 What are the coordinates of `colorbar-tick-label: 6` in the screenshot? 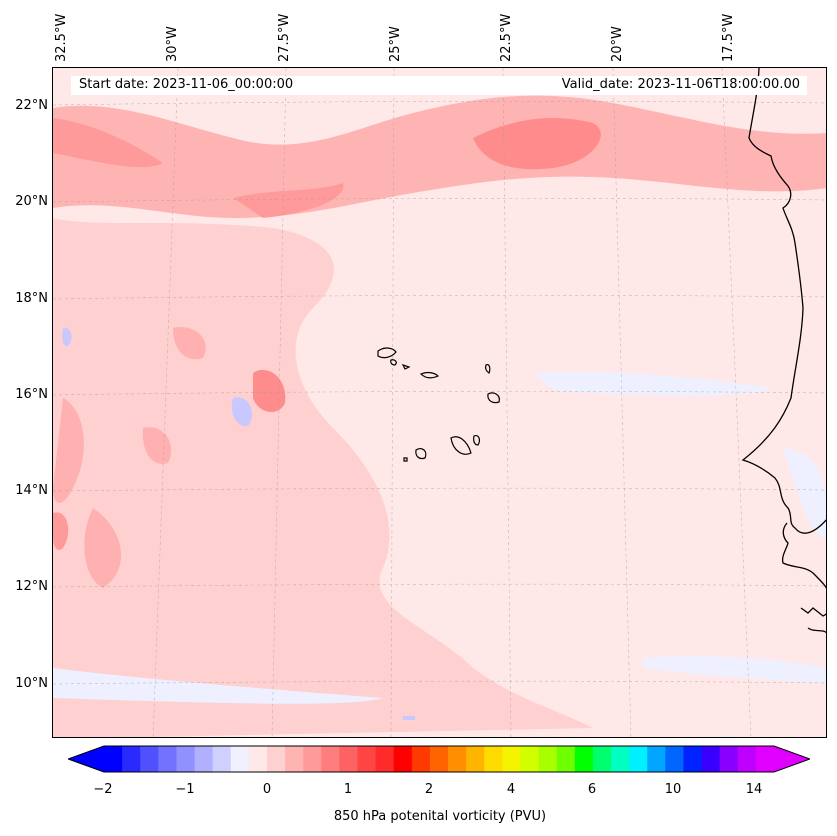 It's located at (592, 789).